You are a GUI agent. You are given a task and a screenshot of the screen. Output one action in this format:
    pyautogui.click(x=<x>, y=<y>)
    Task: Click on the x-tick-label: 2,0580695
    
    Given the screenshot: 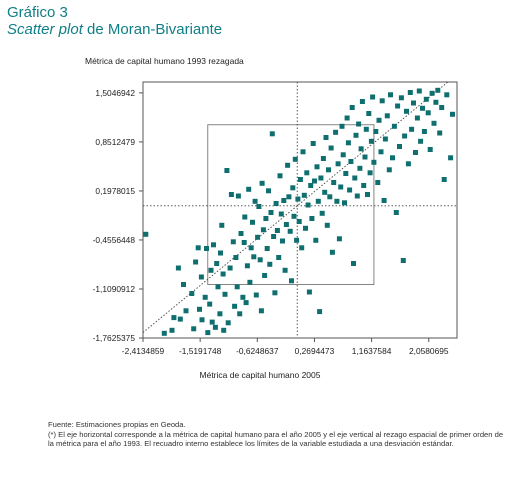 What is the action you would take?
    pyautogui.click(x=429, y=351)
    